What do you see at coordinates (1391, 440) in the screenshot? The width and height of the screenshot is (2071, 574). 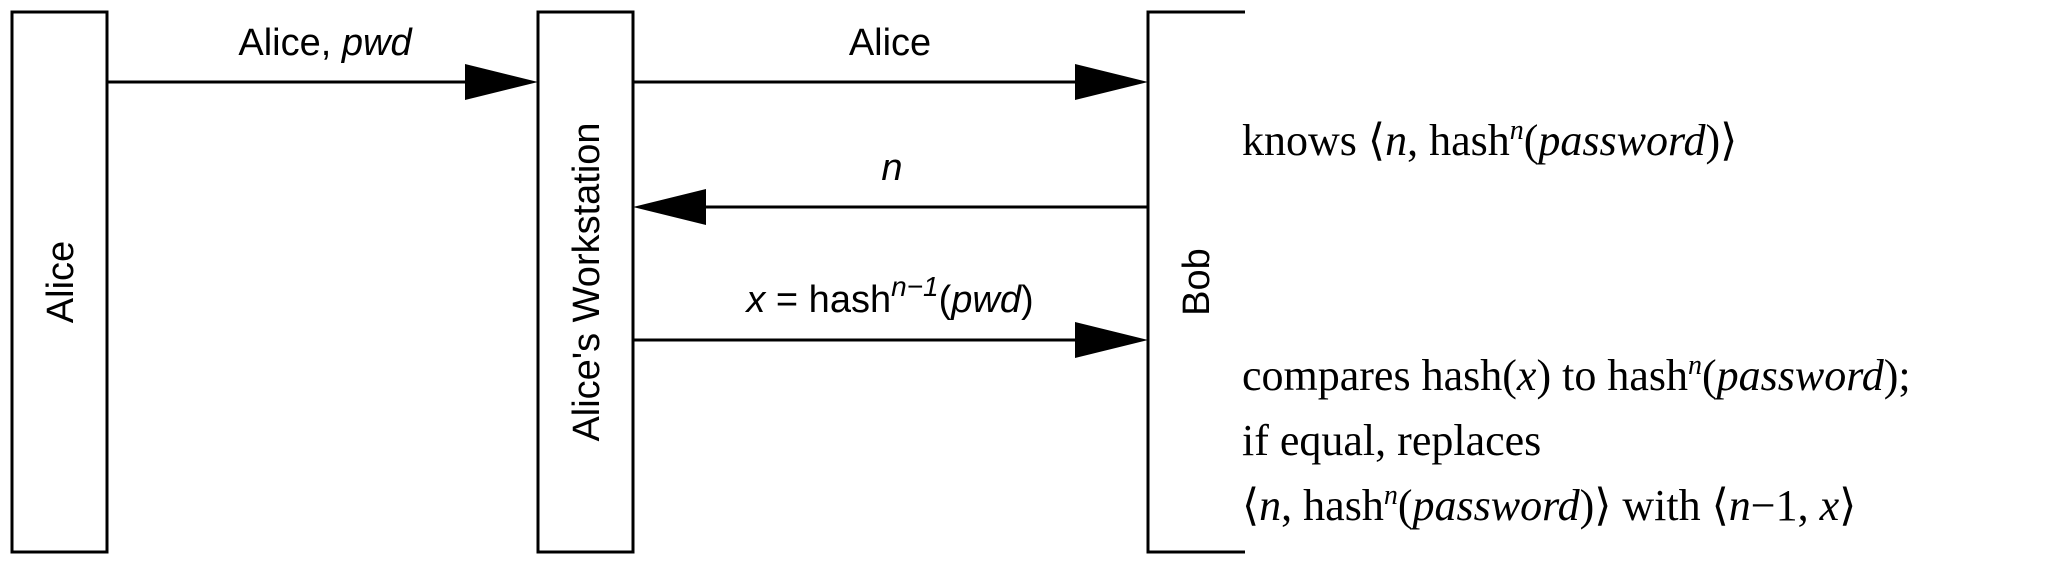 I see `note-compare-line2: if equal, replaces` at bounding box center [1391, 440].